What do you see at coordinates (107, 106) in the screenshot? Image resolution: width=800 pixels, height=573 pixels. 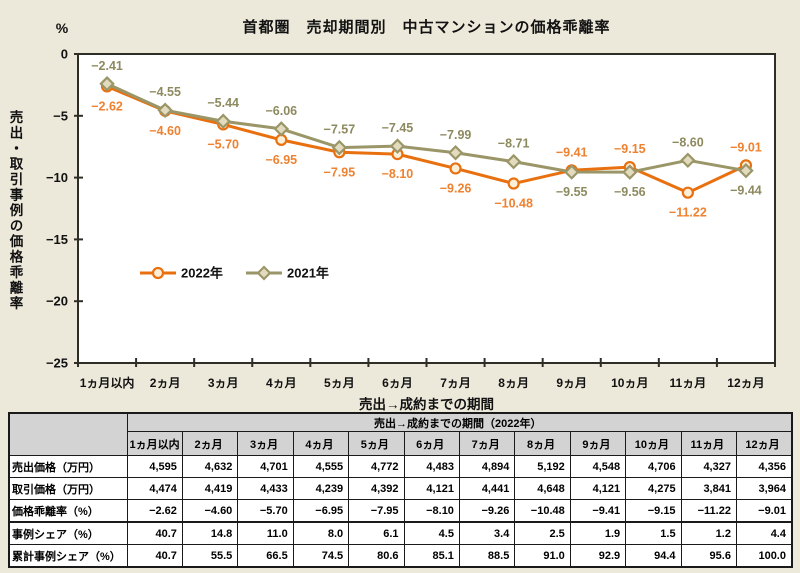 I see `data-point-label: −2.62` at bounding box center [107, 106].